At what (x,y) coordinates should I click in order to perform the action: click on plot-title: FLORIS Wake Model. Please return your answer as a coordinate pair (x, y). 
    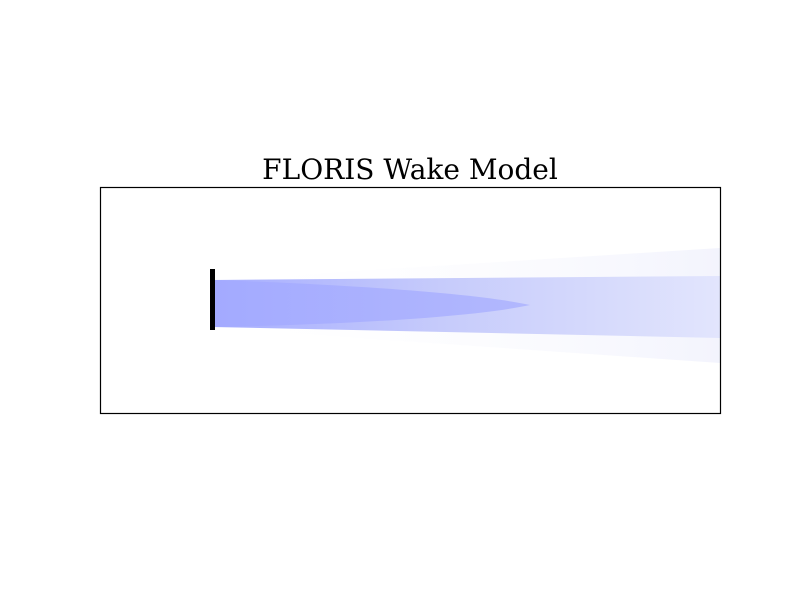
    Looking at the image, I should click on (410, 169).